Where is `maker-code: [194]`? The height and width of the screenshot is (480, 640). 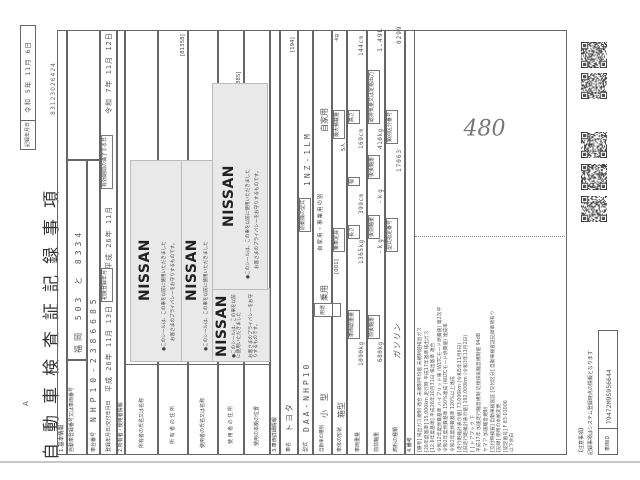 maker-code: [194] is located at coordinates (293, 44).